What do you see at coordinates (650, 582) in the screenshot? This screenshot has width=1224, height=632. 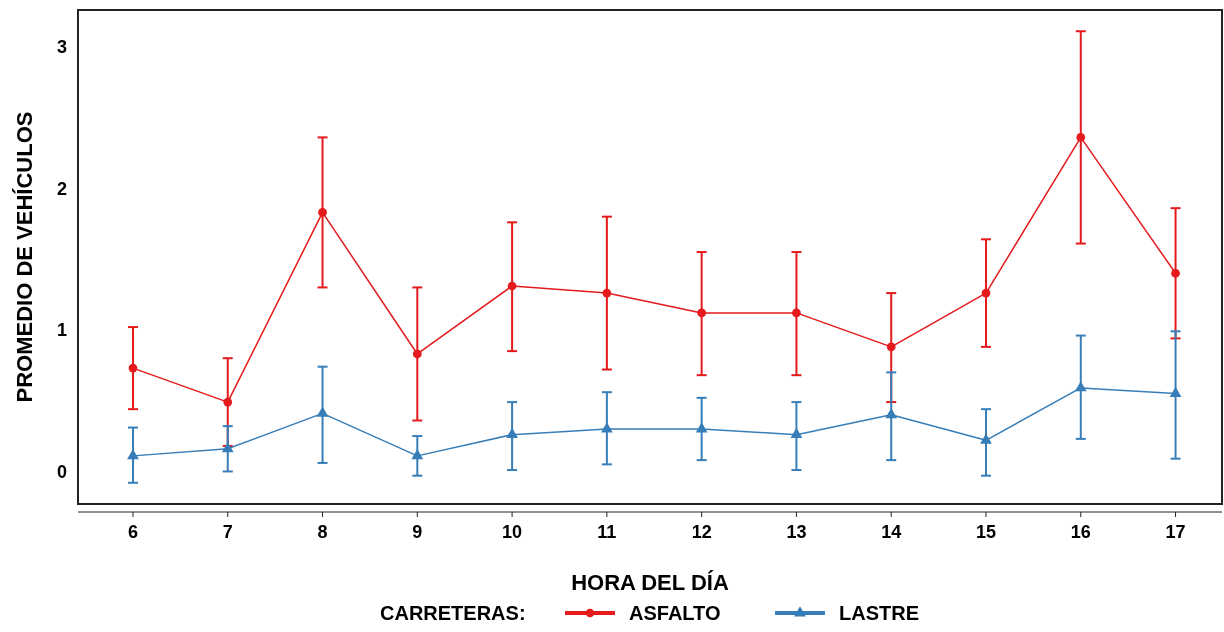 I see `x-axis-title: HORA DEL DÍA` at bounding box center [650, 582].